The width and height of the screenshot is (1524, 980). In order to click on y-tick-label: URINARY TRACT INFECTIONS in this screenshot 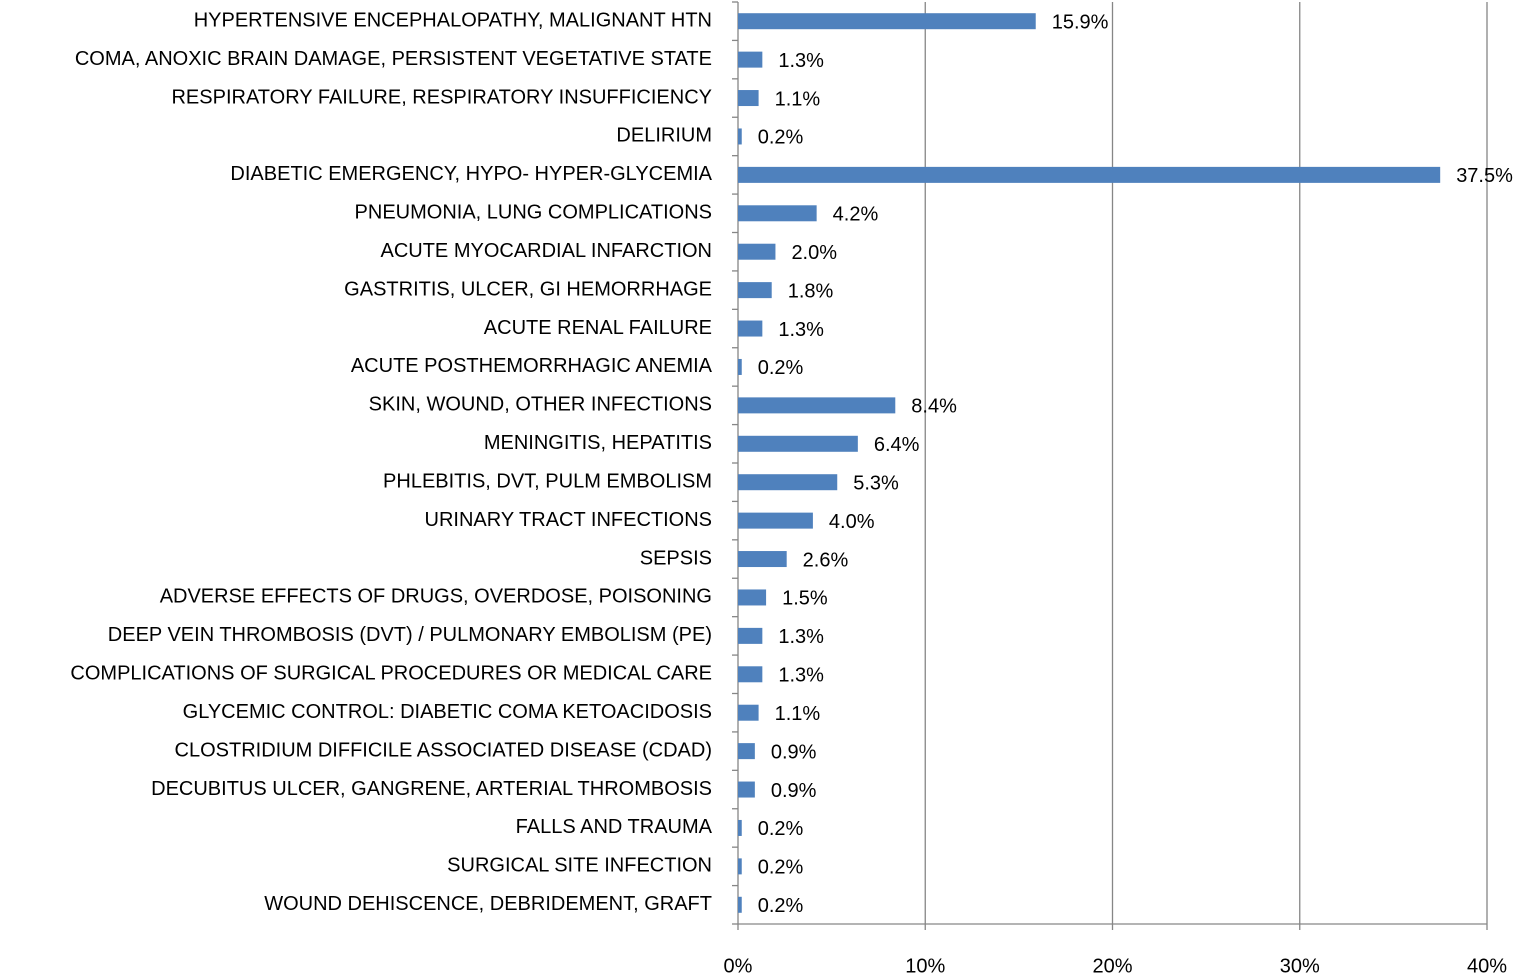, I will do `click(568, 520)`.